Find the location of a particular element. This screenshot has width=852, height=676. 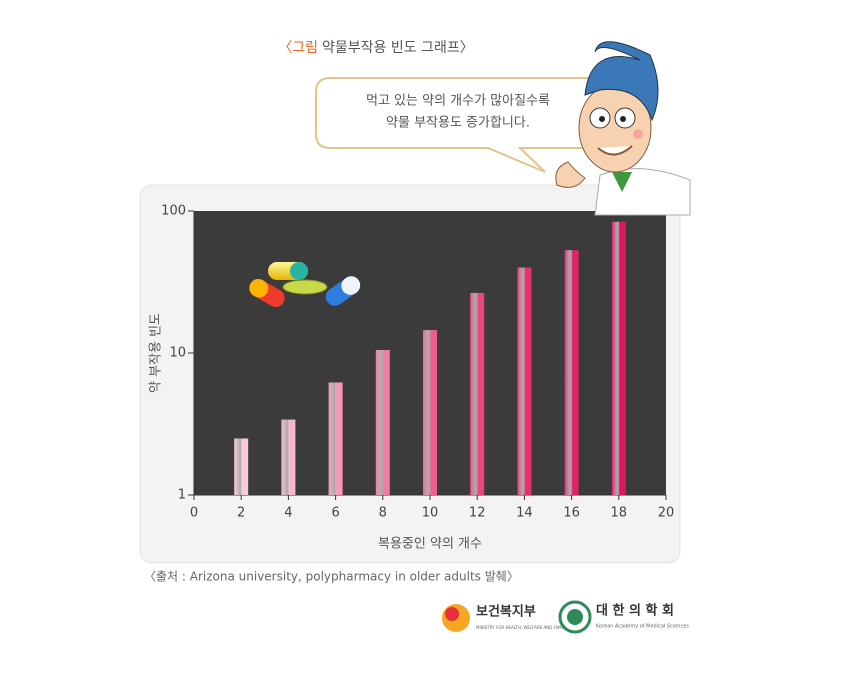

x-tick-label: 14 is located at coordinates (524, 513).